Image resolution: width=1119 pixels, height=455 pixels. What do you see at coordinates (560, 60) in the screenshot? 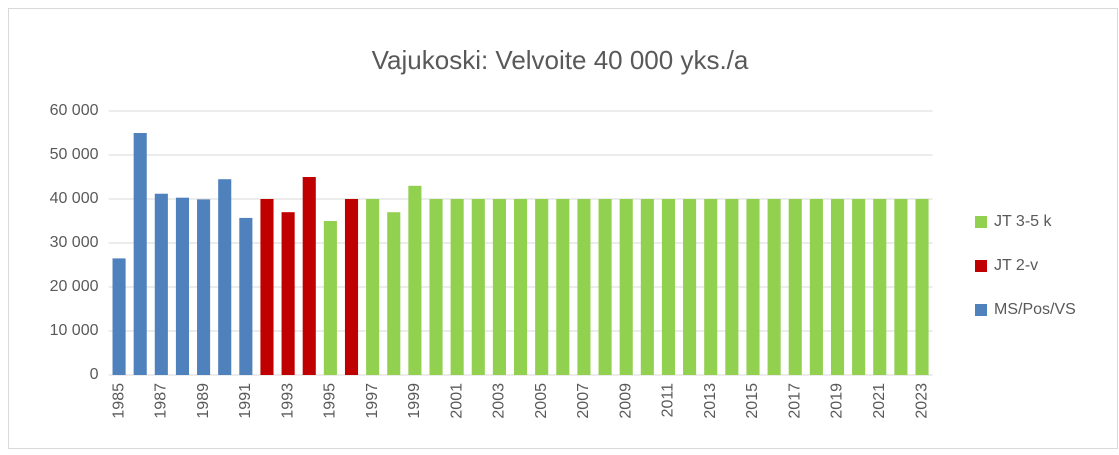
I see `chart-title: Vajukoski: Velvoite 40 000 yks./a` at bounding box center [560, 60].